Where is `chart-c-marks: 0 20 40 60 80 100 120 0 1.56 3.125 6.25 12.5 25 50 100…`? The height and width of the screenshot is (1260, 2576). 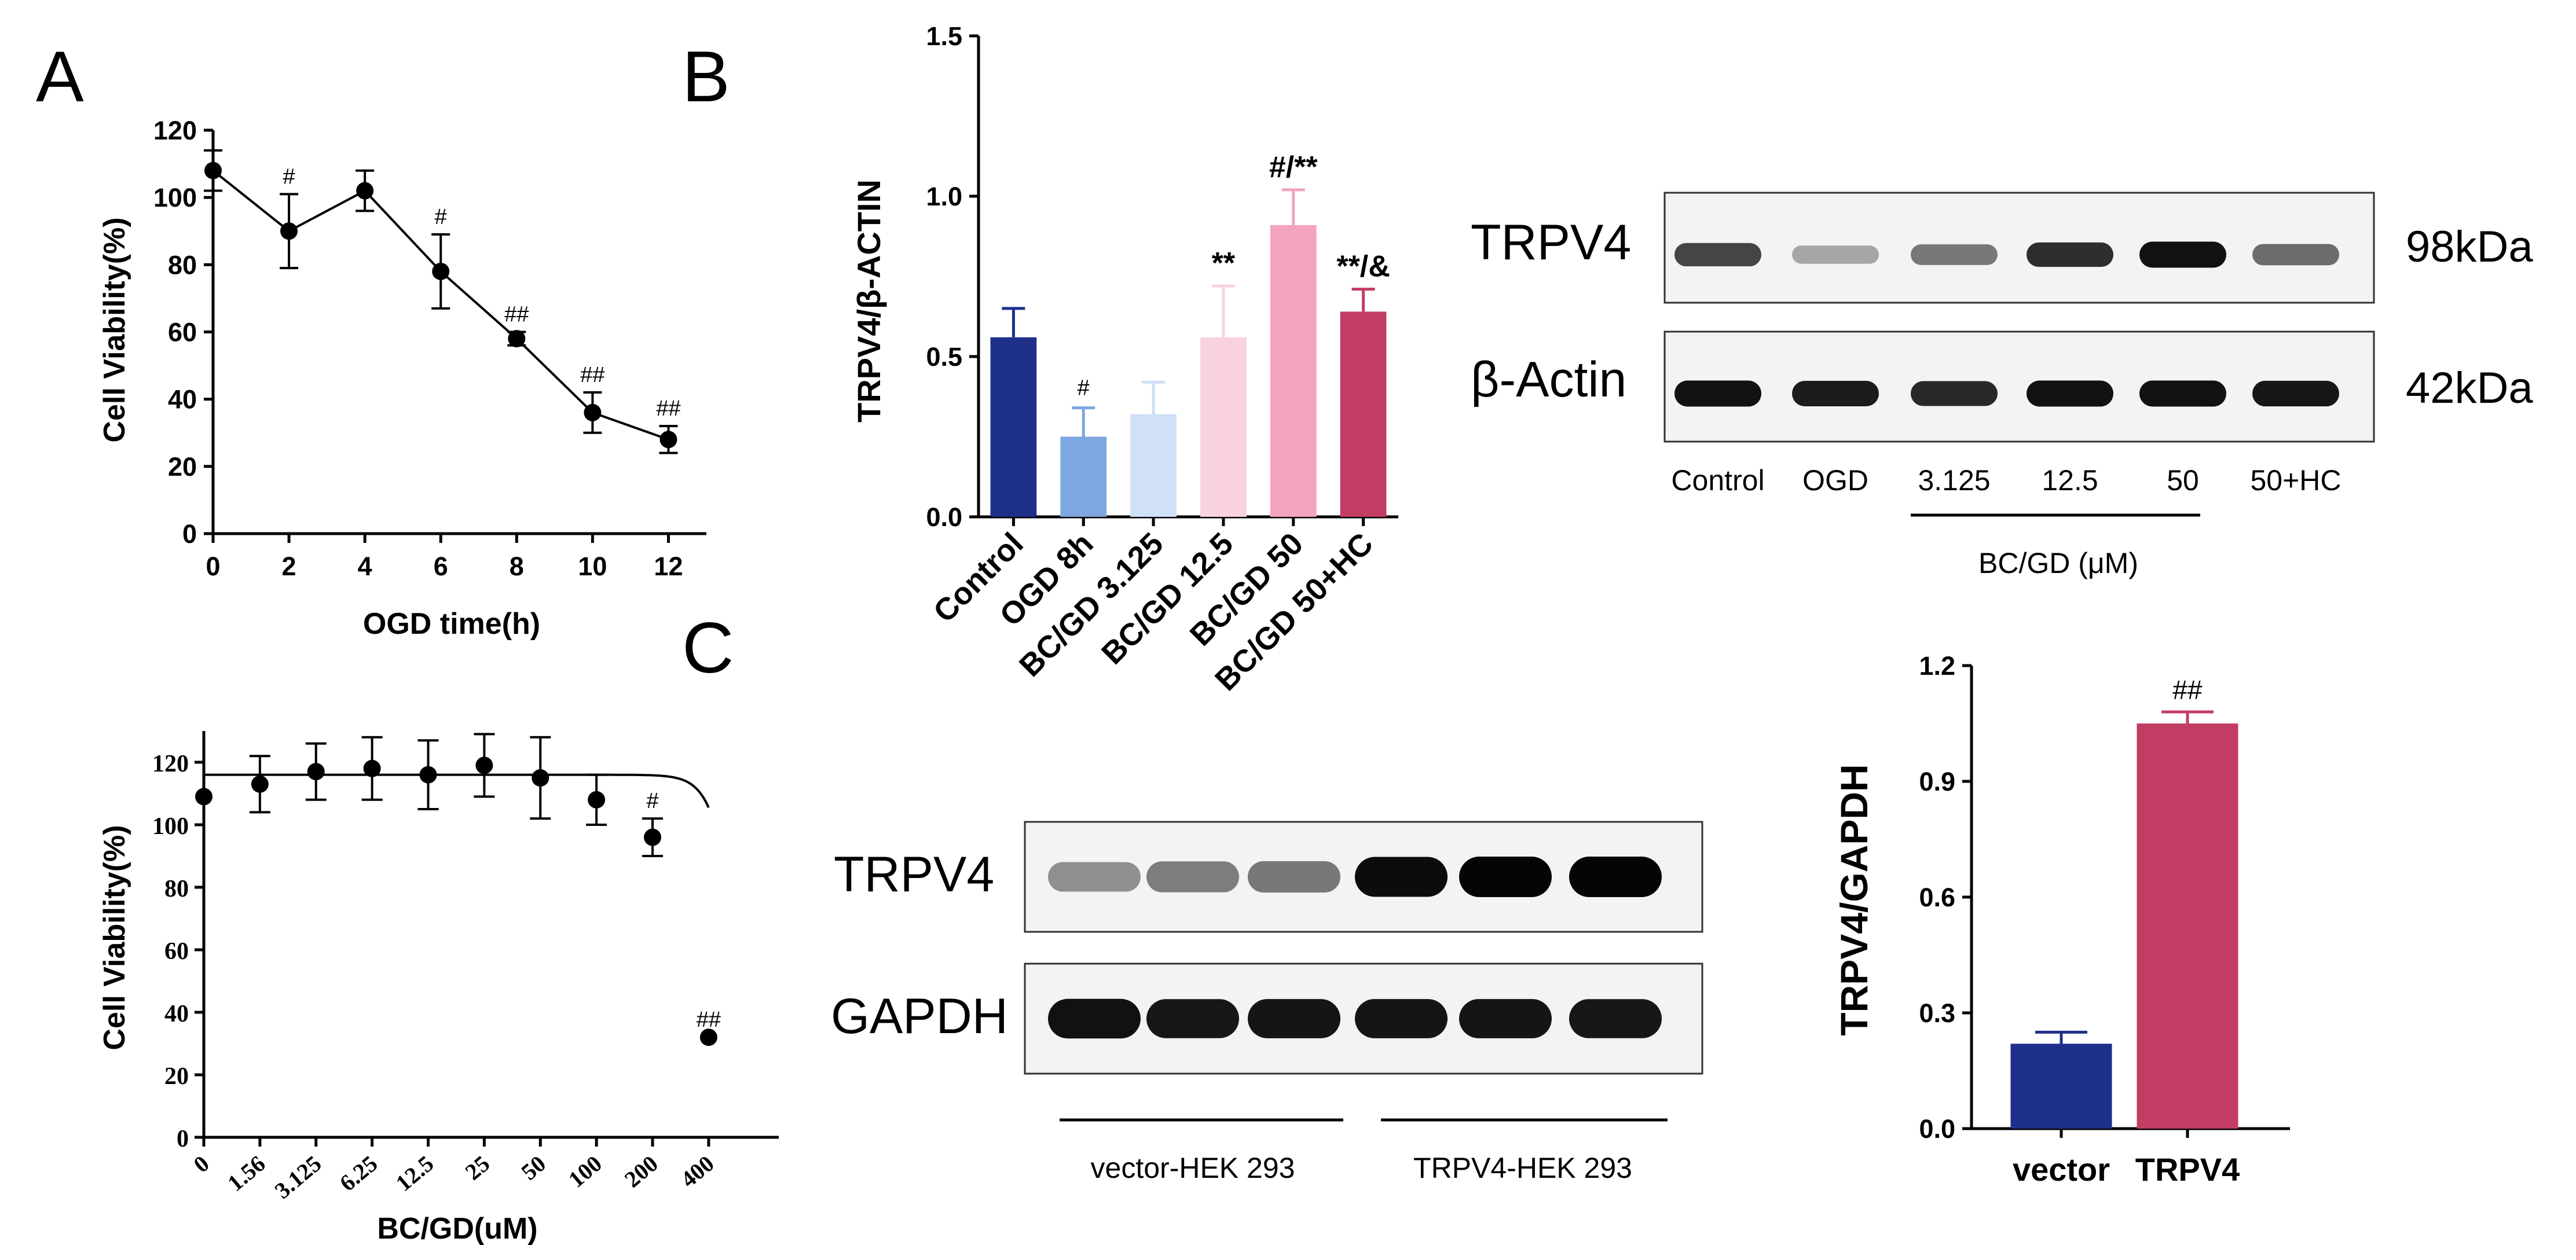
chart-c-marks: 0 20 40 60 80 100 120 0 1.56 3.125 6.25 12.5 25 50 100… is located at coordinates (465, 967).